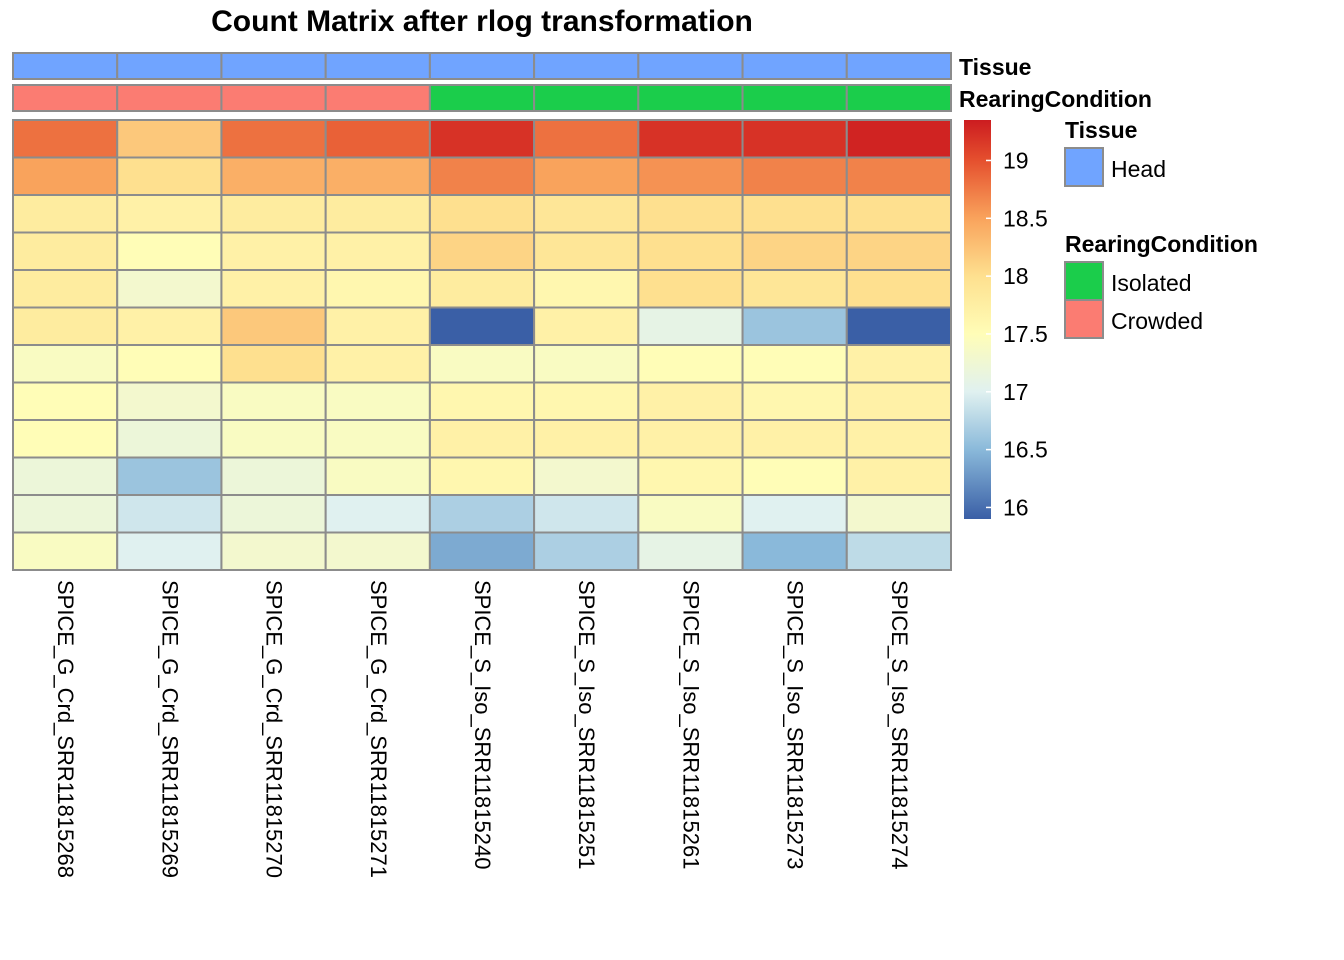 This screenshot has height=960, width=1344. I want to click on color-scale-legend: 19 18.5 18 17.5 17 16.5 16, so click(1006, 320).